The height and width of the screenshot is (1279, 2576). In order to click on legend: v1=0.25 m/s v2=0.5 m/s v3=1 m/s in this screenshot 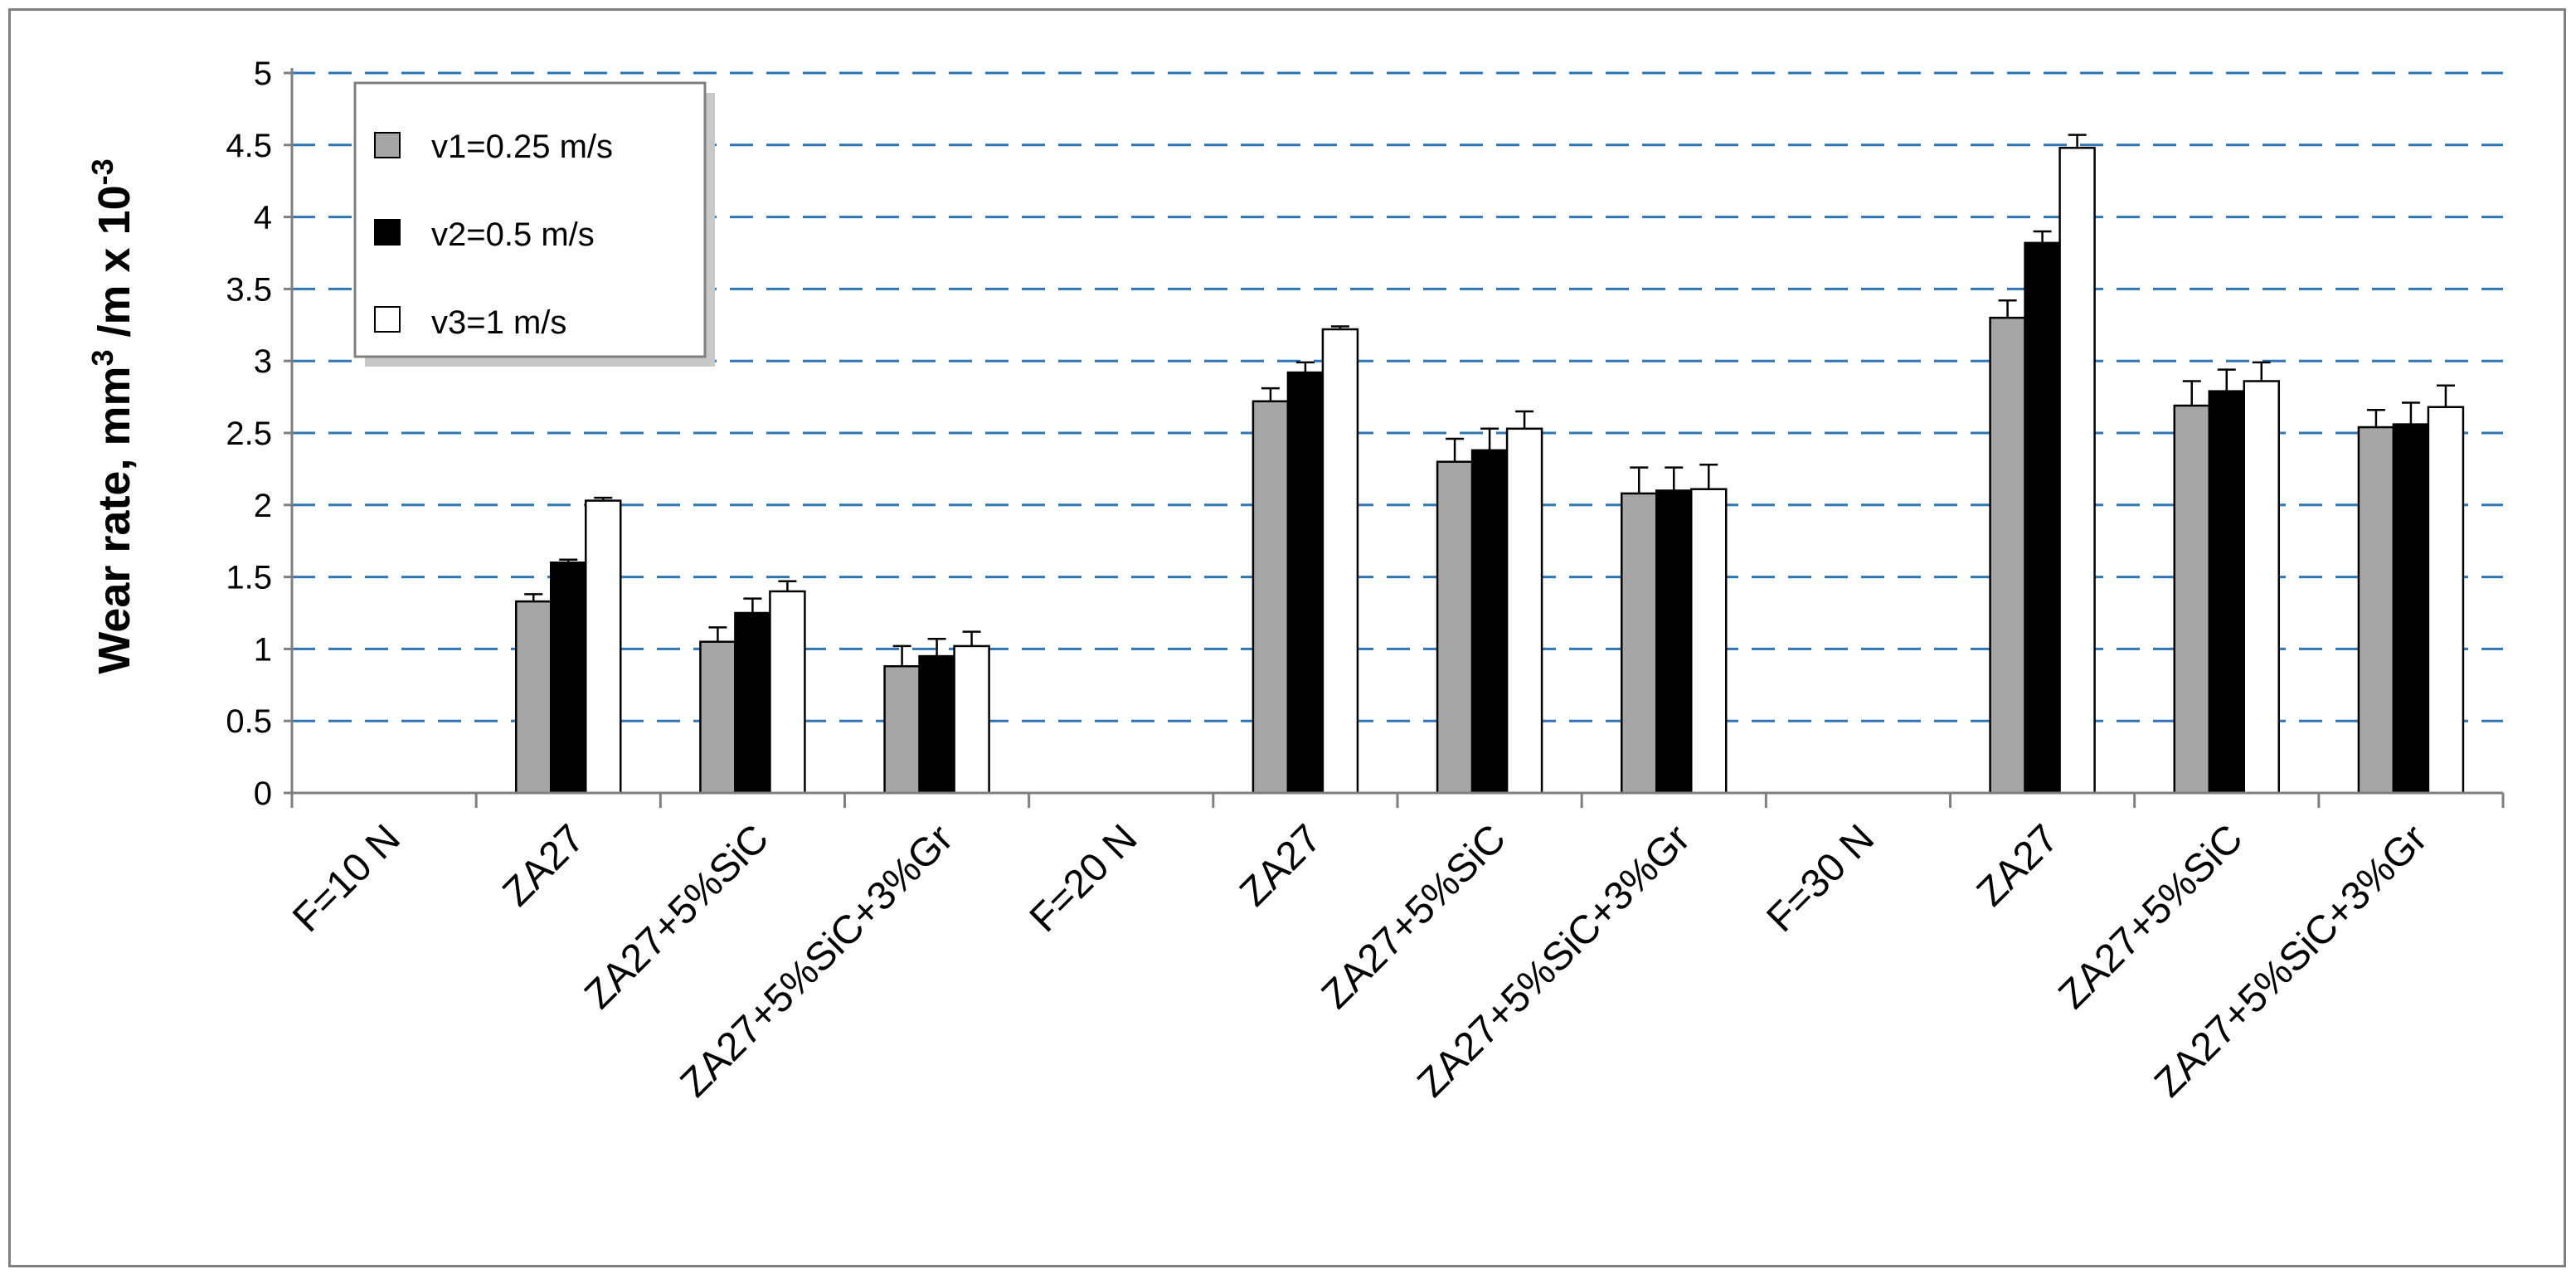, I will do `click(534, 224)`.